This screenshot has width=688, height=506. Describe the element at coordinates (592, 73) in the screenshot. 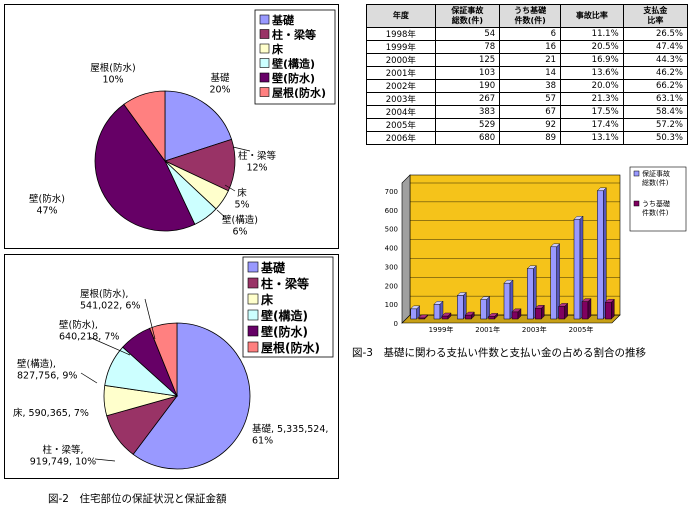

I see `table-cell: 13.6%` at that location.